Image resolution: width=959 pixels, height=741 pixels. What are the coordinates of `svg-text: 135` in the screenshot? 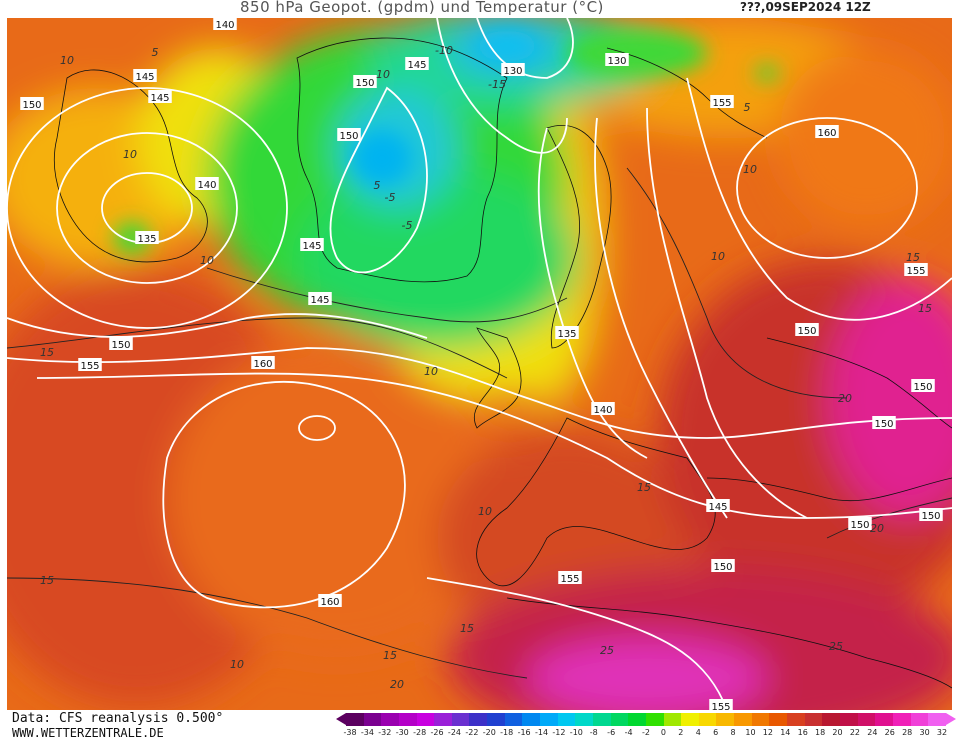 It's located at (146, 239).